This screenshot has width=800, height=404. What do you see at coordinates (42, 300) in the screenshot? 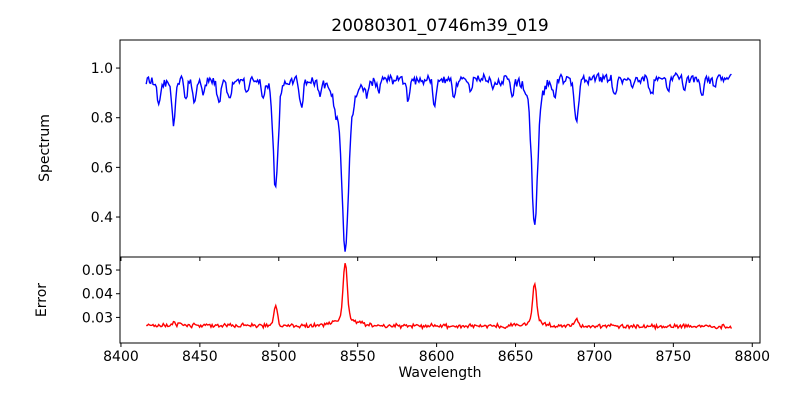
I see `y-axis-label-error: Error` at bounding box center [42, 300].